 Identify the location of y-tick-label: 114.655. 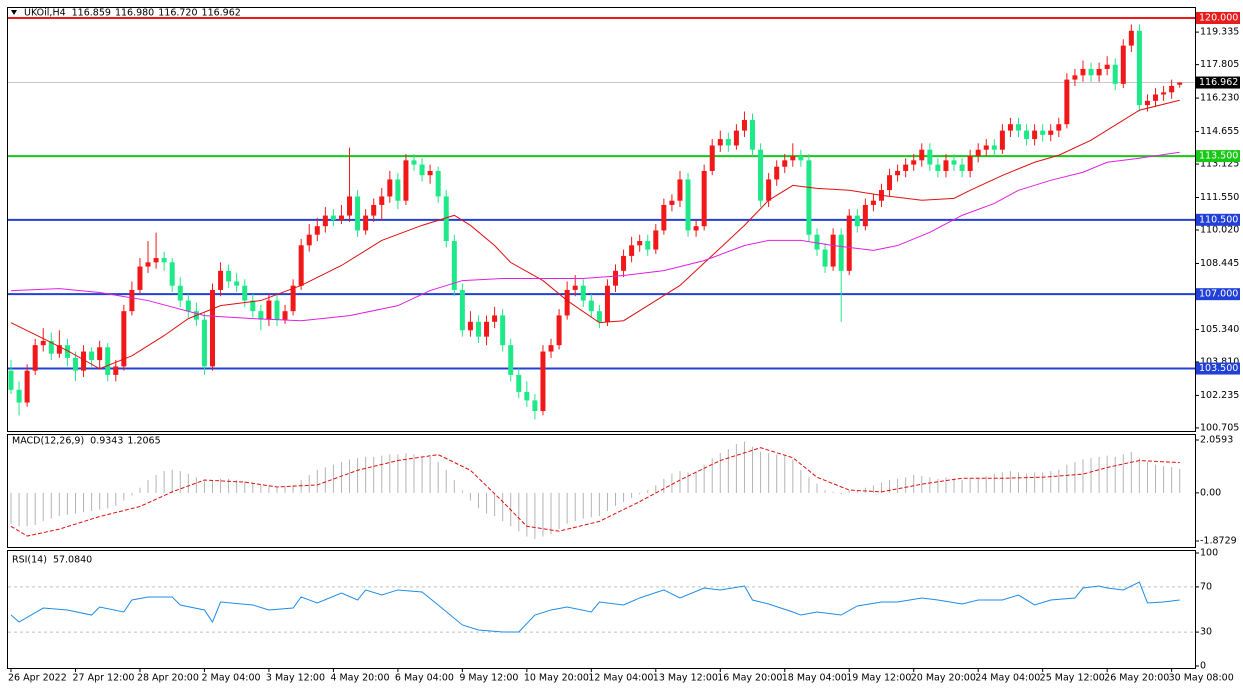
(1219, 131).